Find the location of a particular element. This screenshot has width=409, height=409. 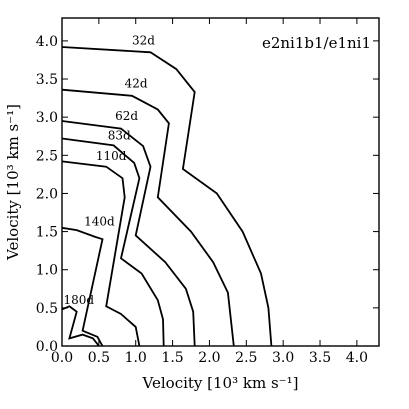

x-tick-label: 2.5 is located at coordinates (246, 358).